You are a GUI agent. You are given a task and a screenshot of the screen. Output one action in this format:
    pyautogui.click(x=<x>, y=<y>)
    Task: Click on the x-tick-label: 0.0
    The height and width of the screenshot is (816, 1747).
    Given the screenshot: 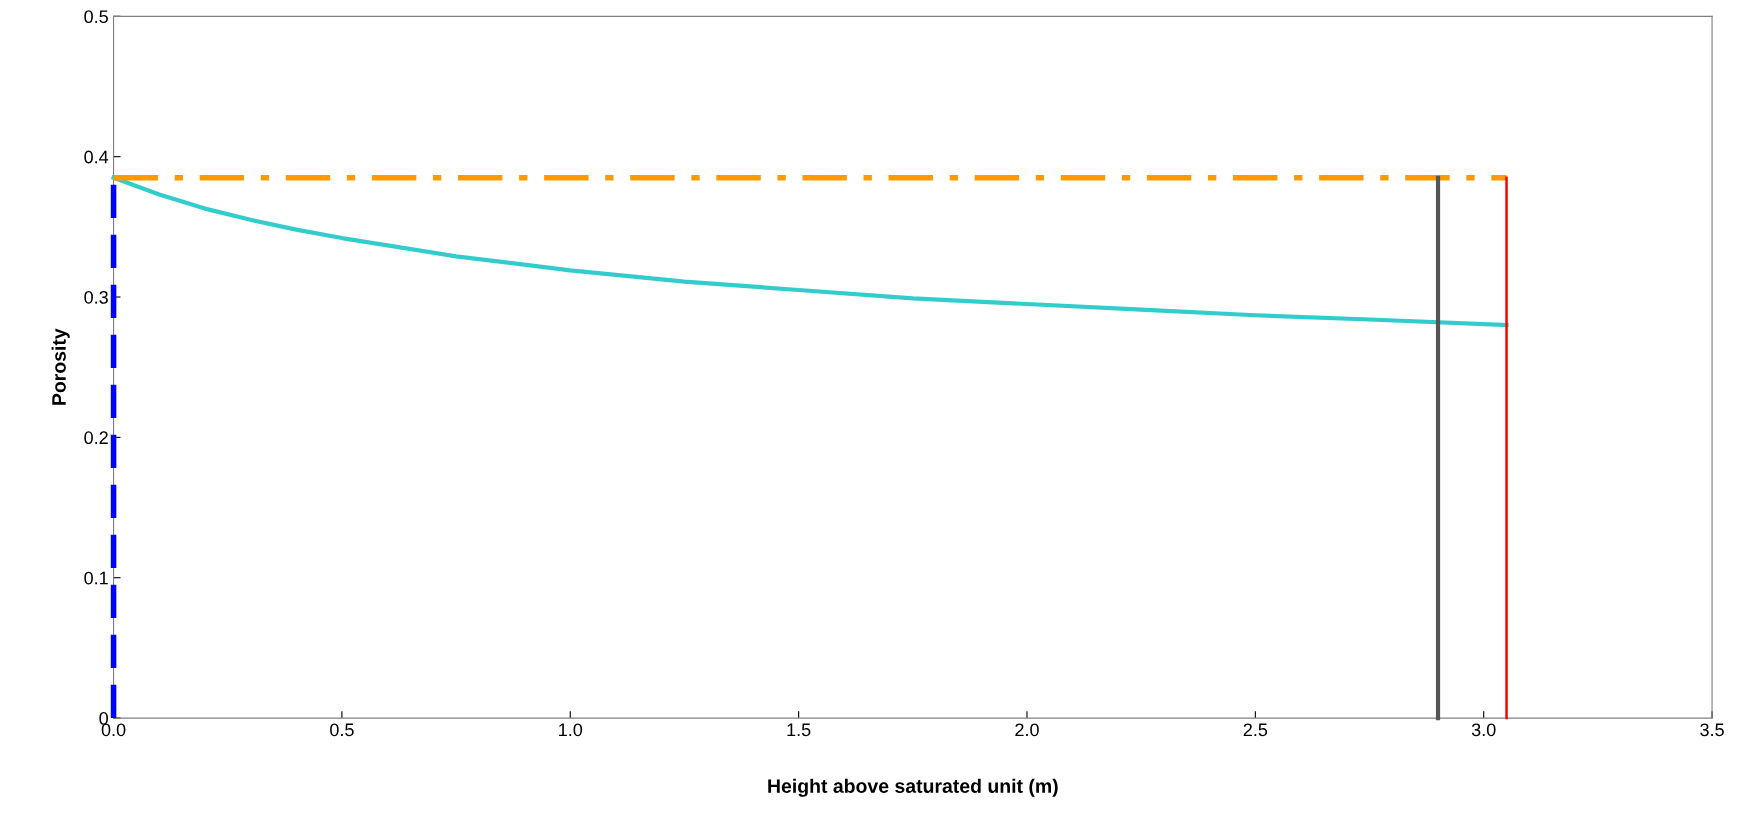 What is the action you would take?
    pyautogui.click(x=113, y=730)
    